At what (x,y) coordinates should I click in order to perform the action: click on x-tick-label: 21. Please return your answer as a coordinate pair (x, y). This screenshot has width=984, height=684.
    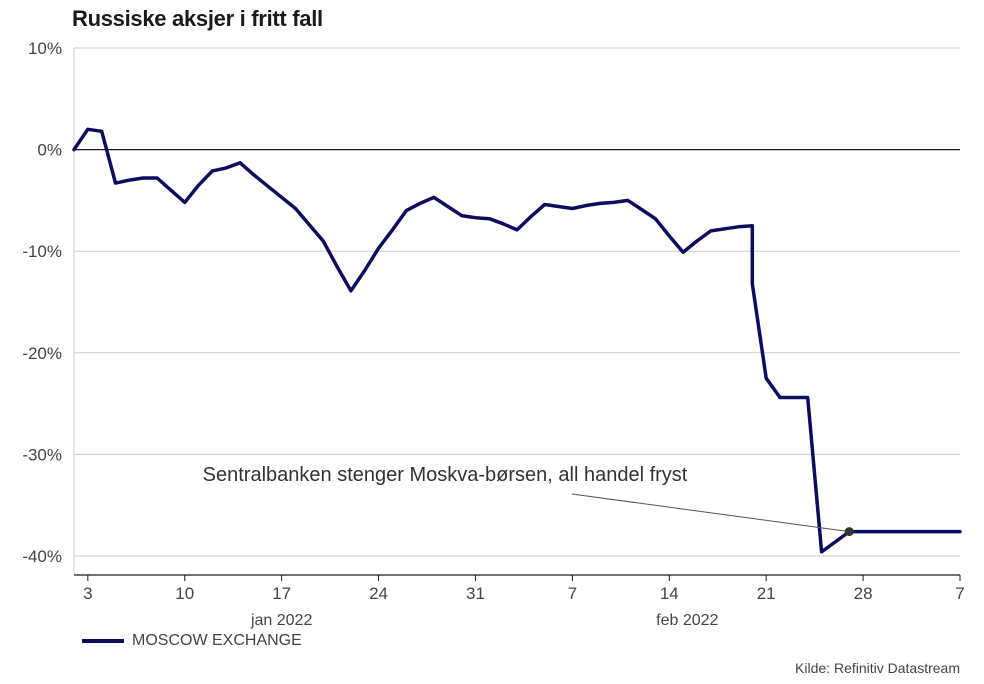
    Looking at the image, I should click on (766, 593).